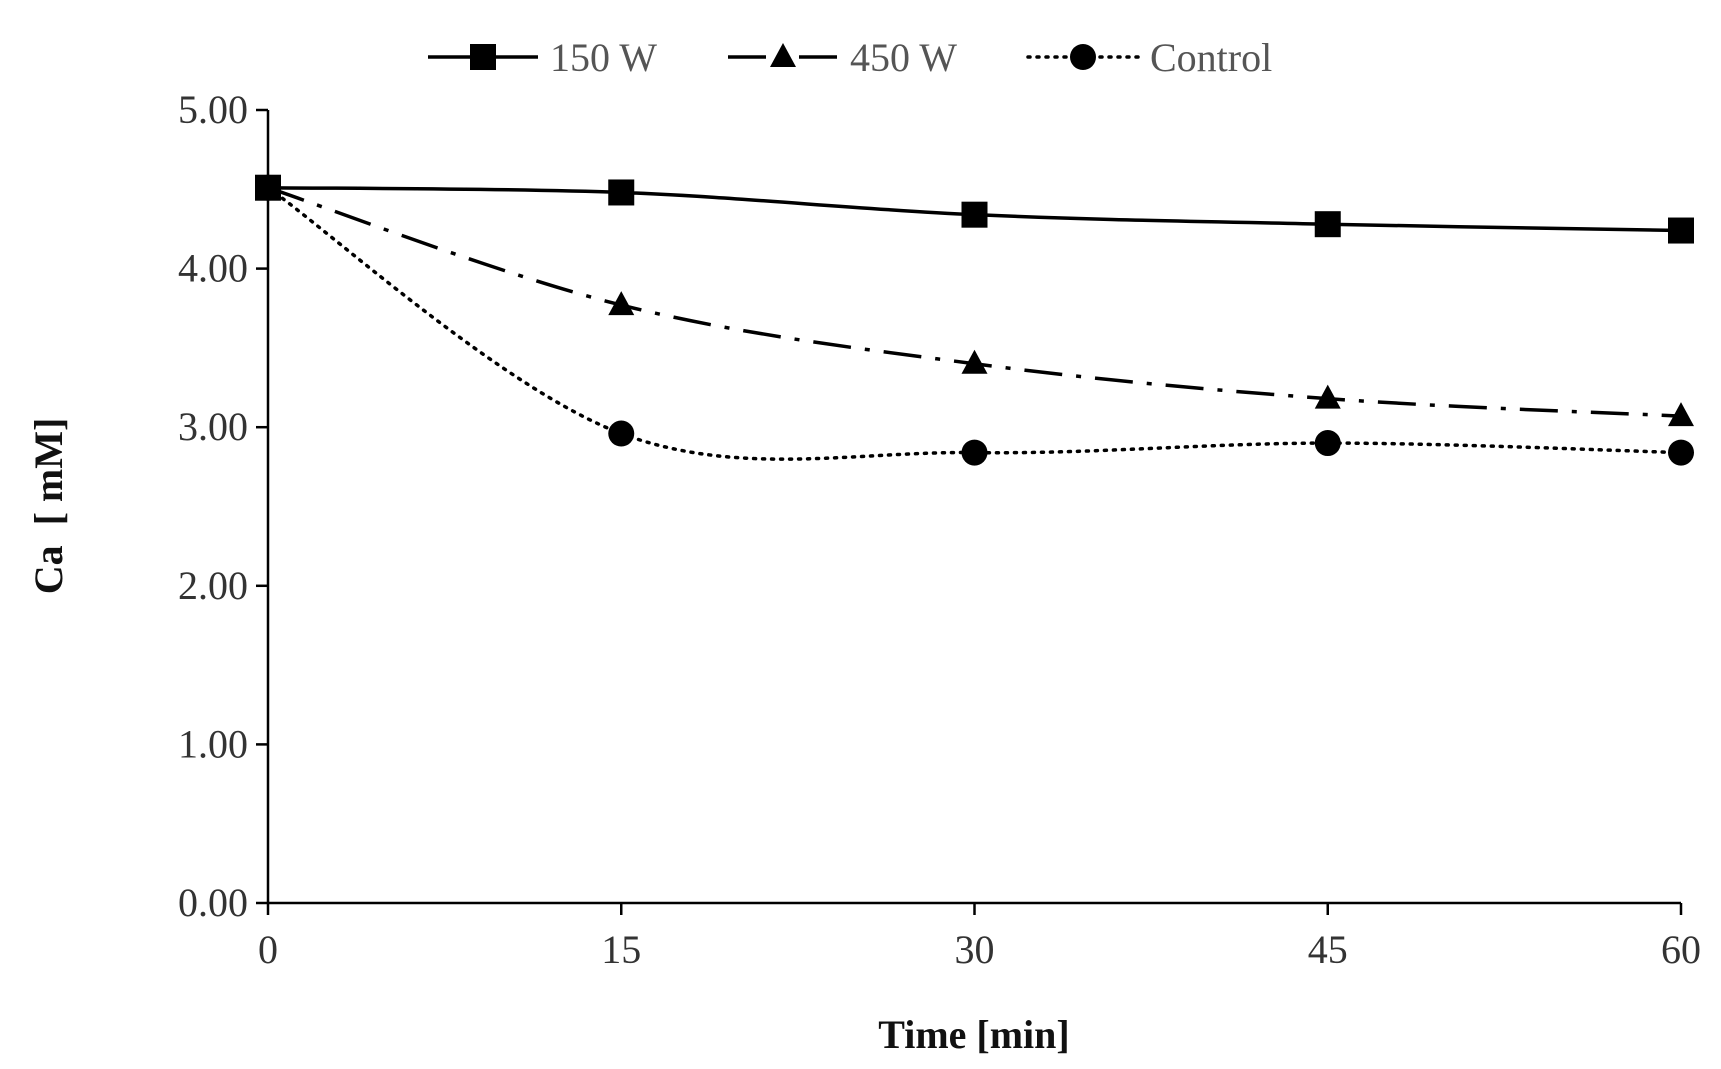 This screenshot has height=1069, width=1721. I want to click on x-tick-label: 30, so click(975, 949).